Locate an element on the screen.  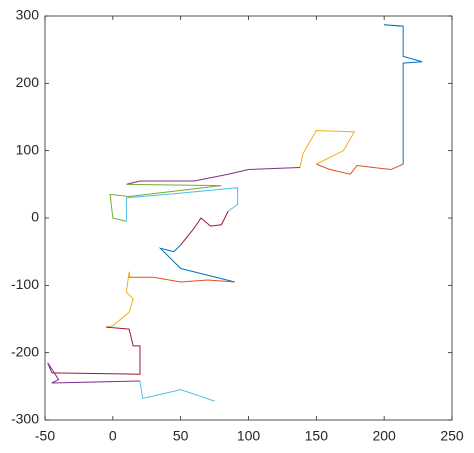
y-tick-label: 0 is located at coordinates (35, 217).